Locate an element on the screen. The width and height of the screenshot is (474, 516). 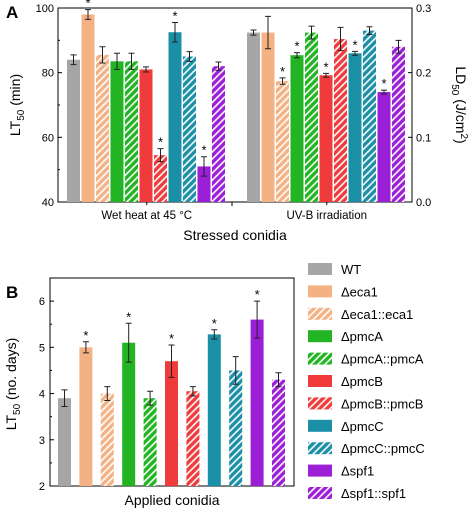
panel-a-g0-significance-6: * is located at coordinates (160, 142).